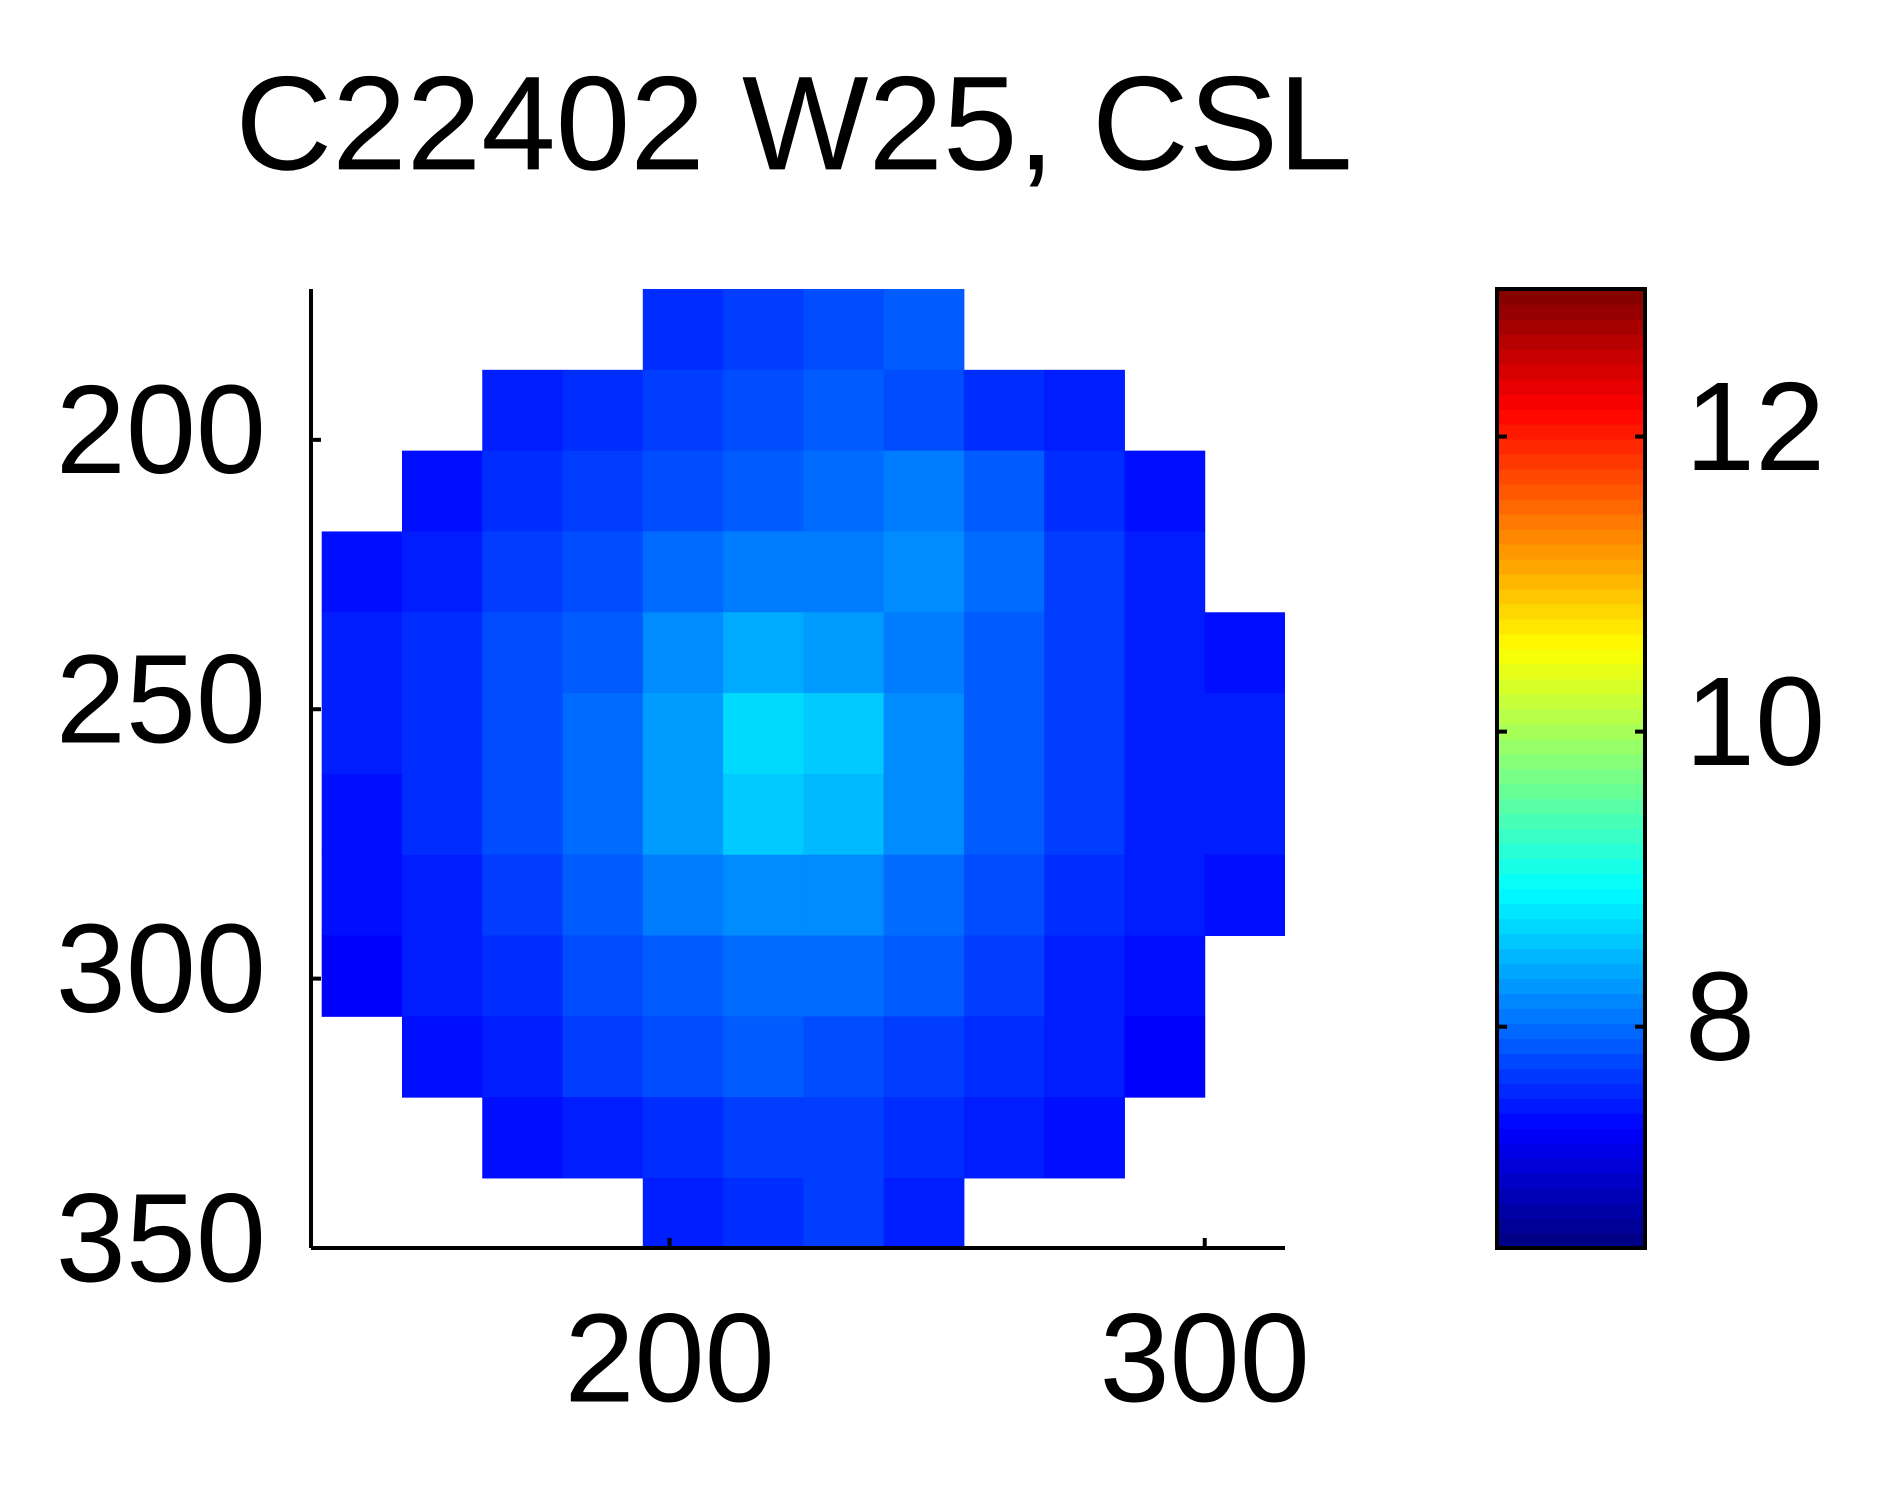 The image size is (1893, 1487). What do you see at coordinates (669, 1357) in the screenshot?
I see `x-tick-label: 200` at bounding box center [669, 1357].